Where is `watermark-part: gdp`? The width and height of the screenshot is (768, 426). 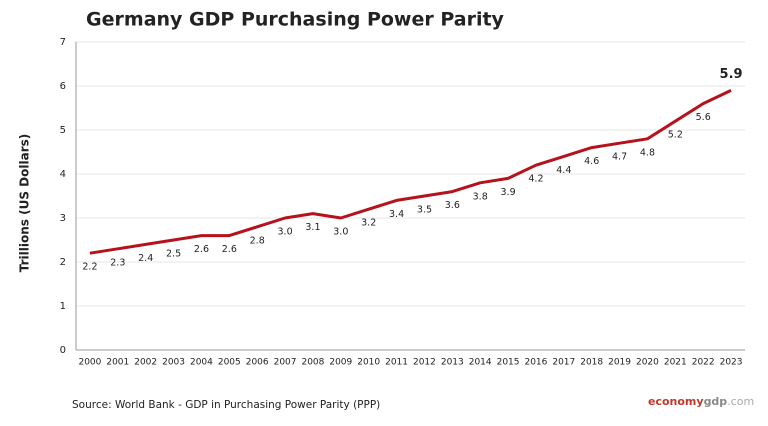
watermark-part: gdp is located at coordinates (716, 401).